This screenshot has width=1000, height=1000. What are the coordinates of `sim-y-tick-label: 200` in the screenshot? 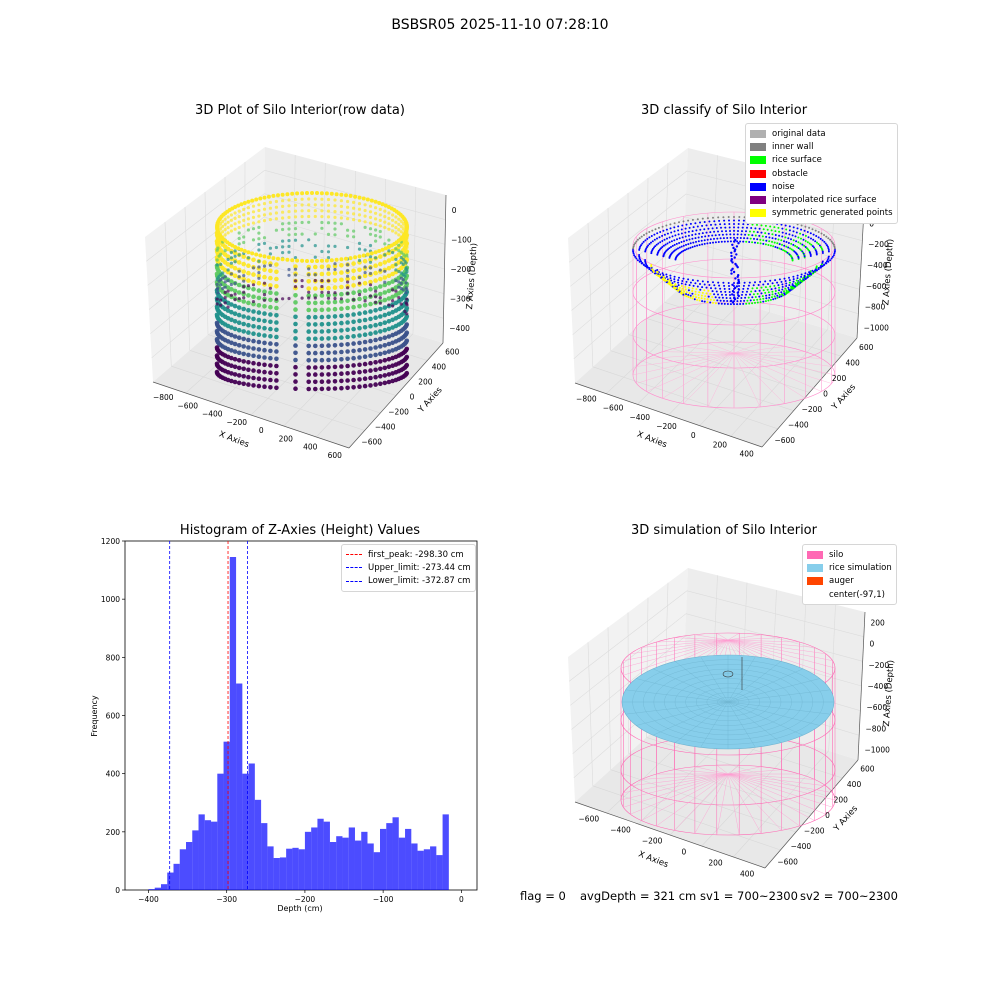 It's located at (841, 800).